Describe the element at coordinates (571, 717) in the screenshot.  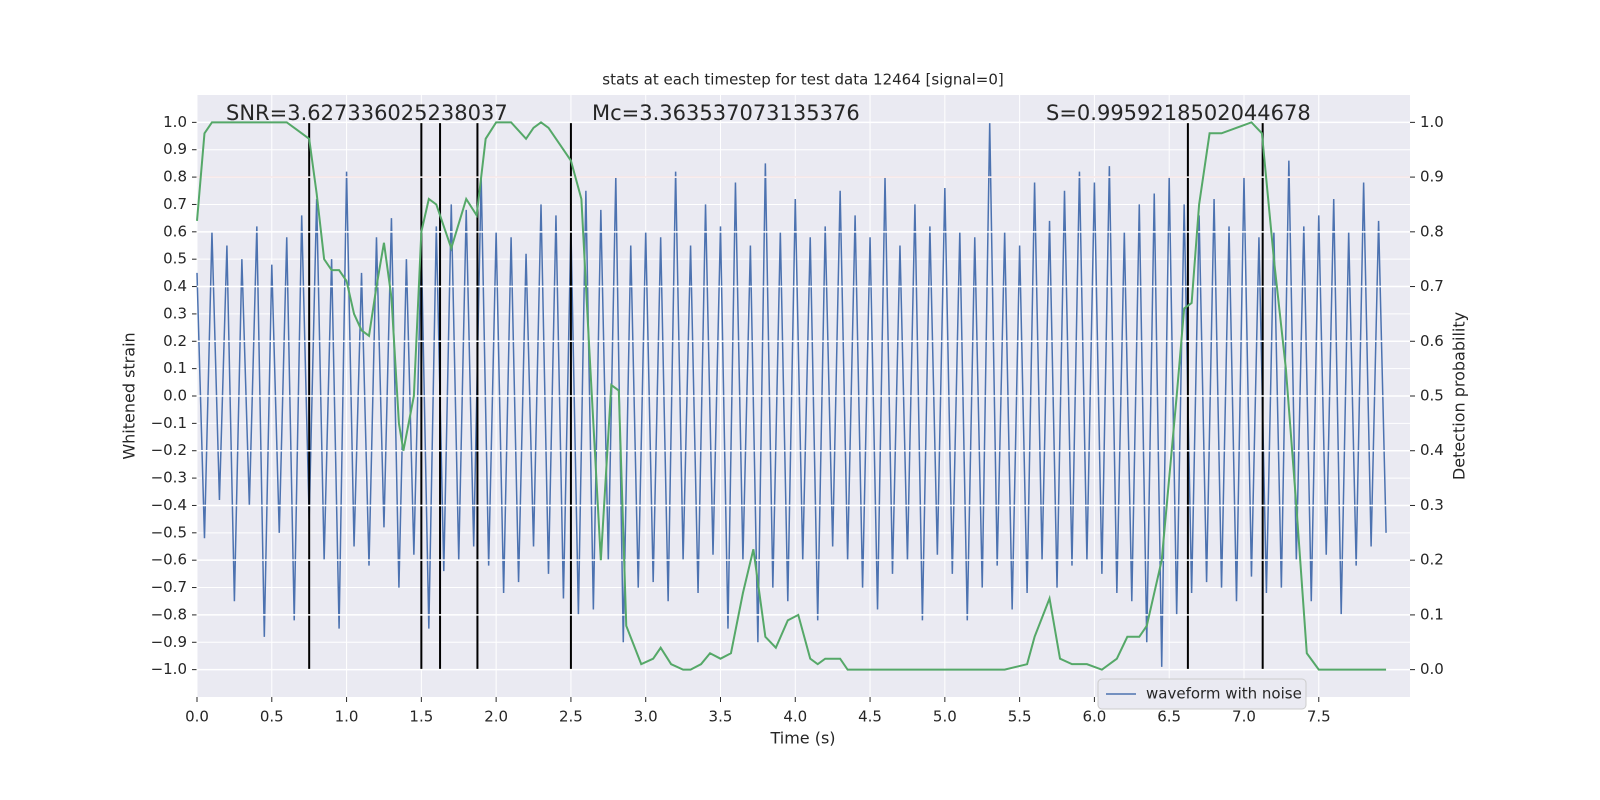
I see `x-tick-label: 2.5` at that location.